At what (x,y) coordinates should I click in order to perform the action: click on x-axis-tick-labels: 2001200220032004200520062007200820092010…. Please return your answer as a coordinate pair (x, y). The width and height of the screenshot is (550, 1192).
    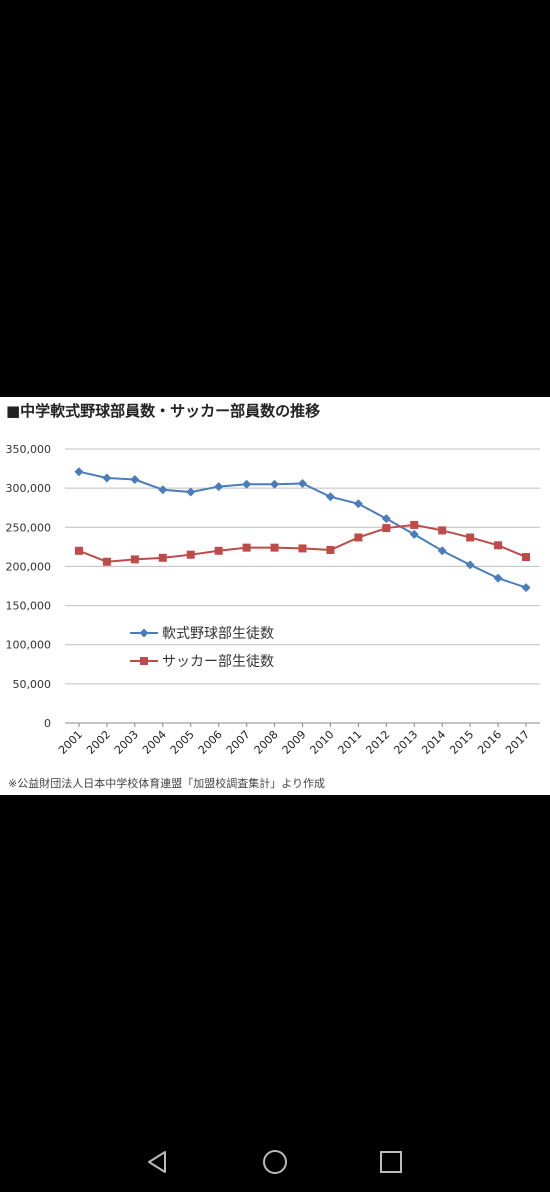
    Looking at the image, I should click on (294, 740).